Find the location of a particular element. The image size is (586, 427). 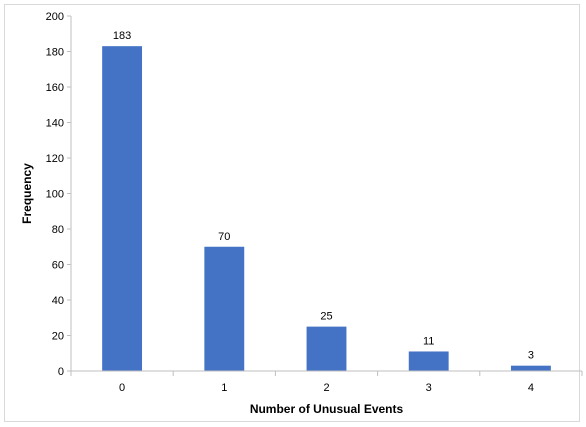

y-tick-label: 100 is located at coordinates (55, 195).